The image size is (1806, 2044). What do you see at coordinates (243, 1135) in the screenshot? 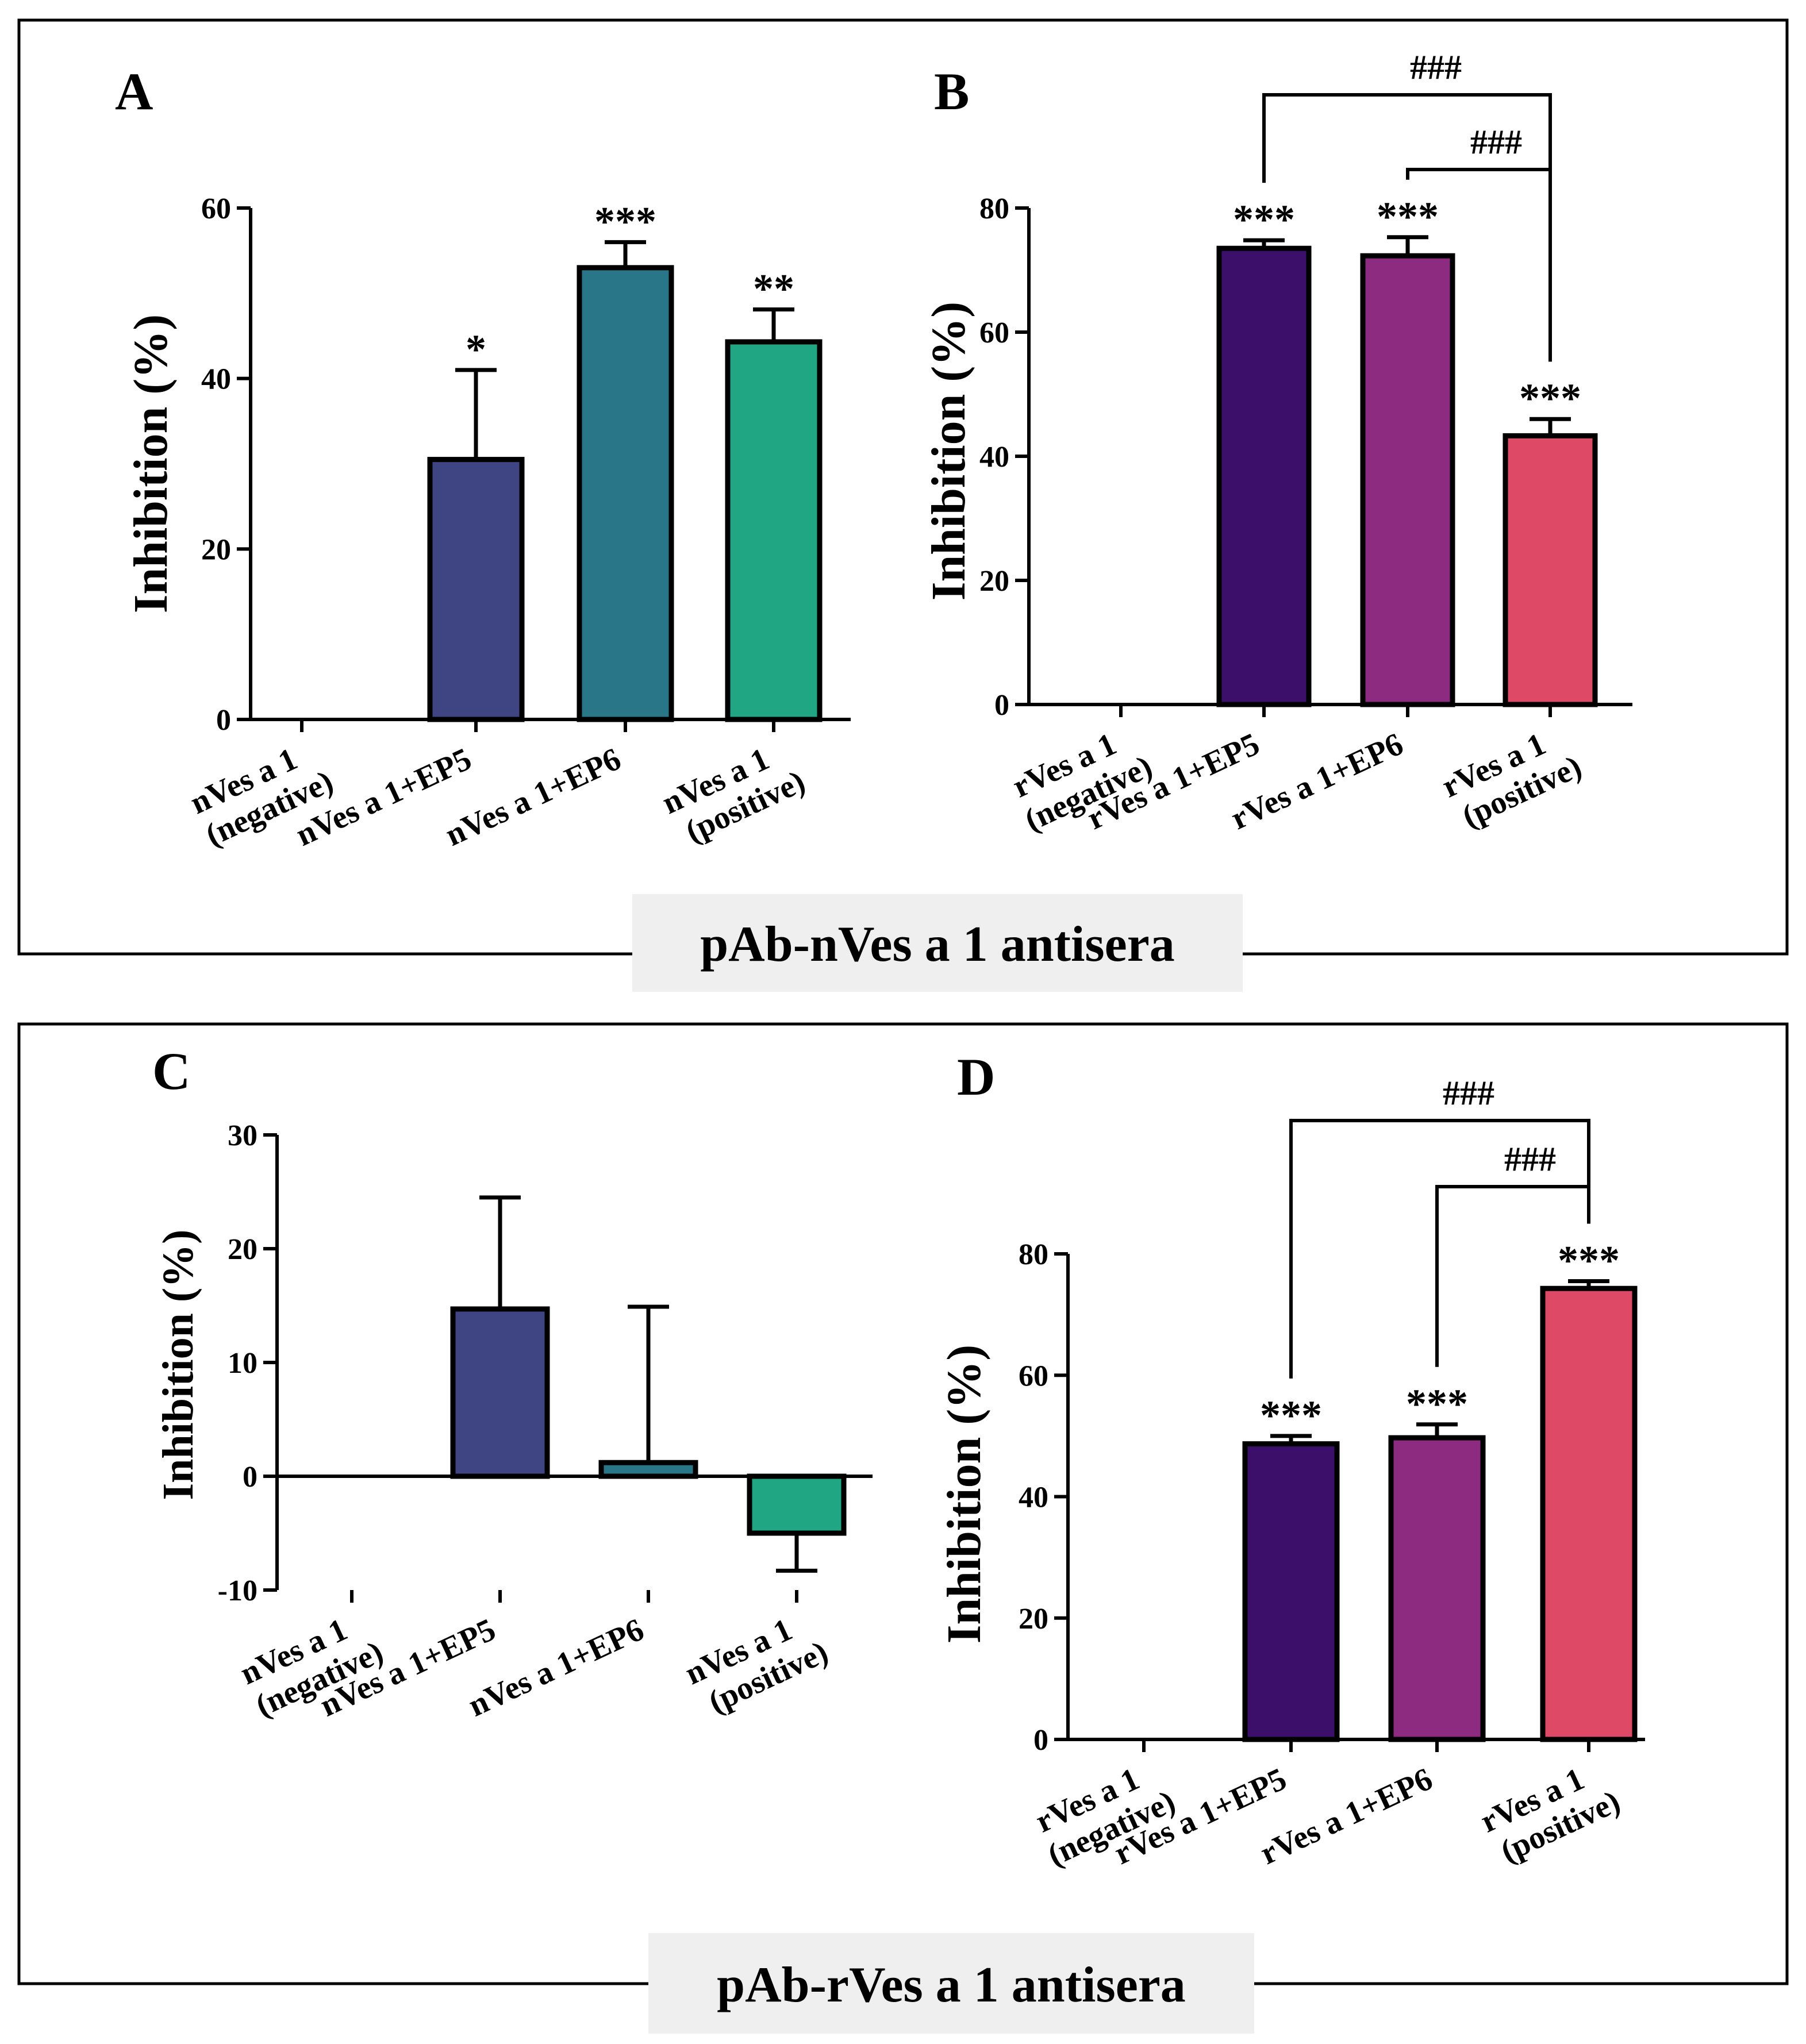
I see `y-tick-label: 30` at bounding box center [243, 1135].